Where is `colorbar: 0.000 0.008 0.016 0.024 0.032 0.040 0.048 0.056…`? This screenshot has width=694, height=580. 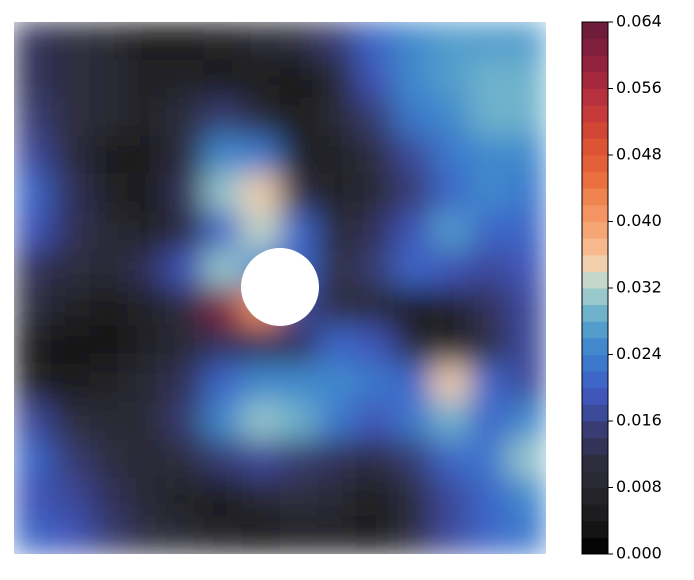
colorbar: 0.000 0.008 0.016 0.024 0.032 0.040 0.048 0.056… is located at coordinates (622, 287).